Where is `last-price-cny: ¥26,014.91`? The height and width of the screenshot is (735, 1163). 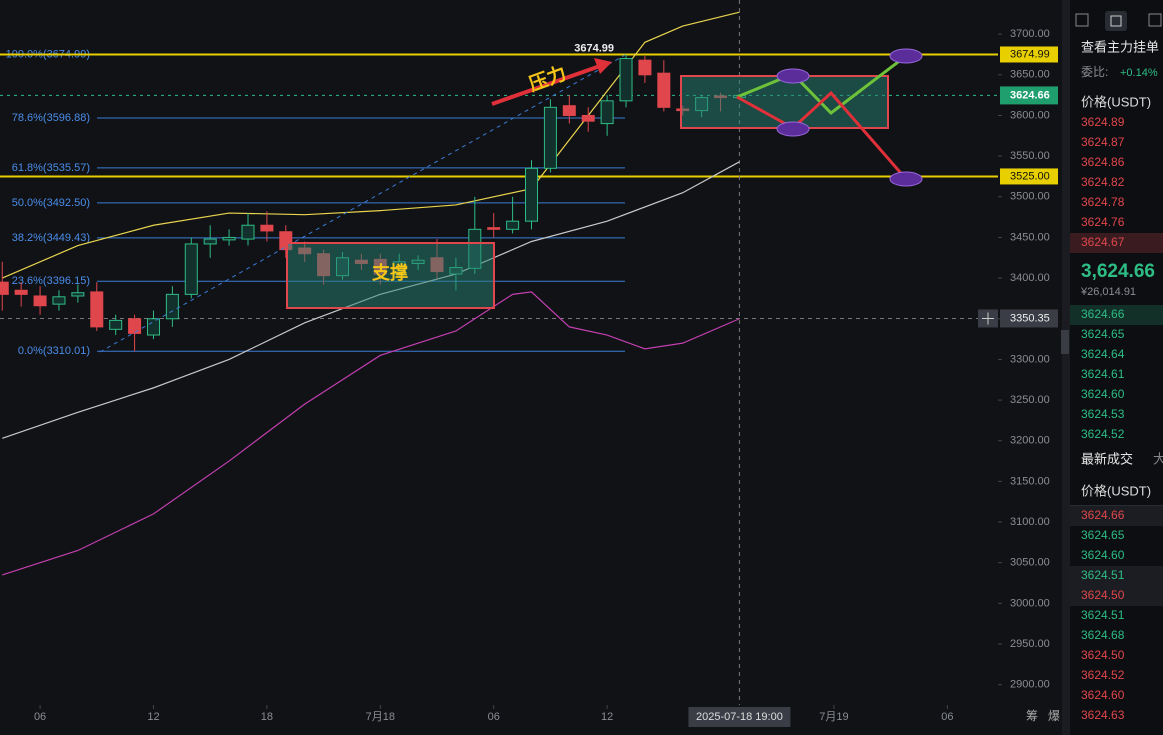 last-price-cny: ¥26,014.91 is located at coordinates (1108, 292).